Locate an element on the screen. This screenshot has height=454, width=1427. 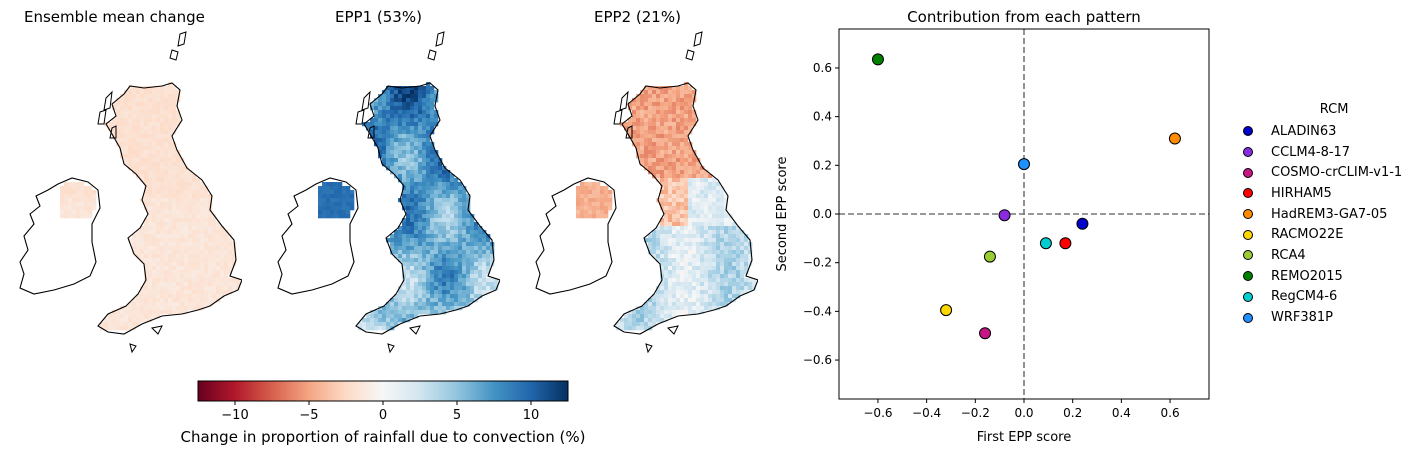
y-tick-label: −0.4 is located at coordinates (817, 311).